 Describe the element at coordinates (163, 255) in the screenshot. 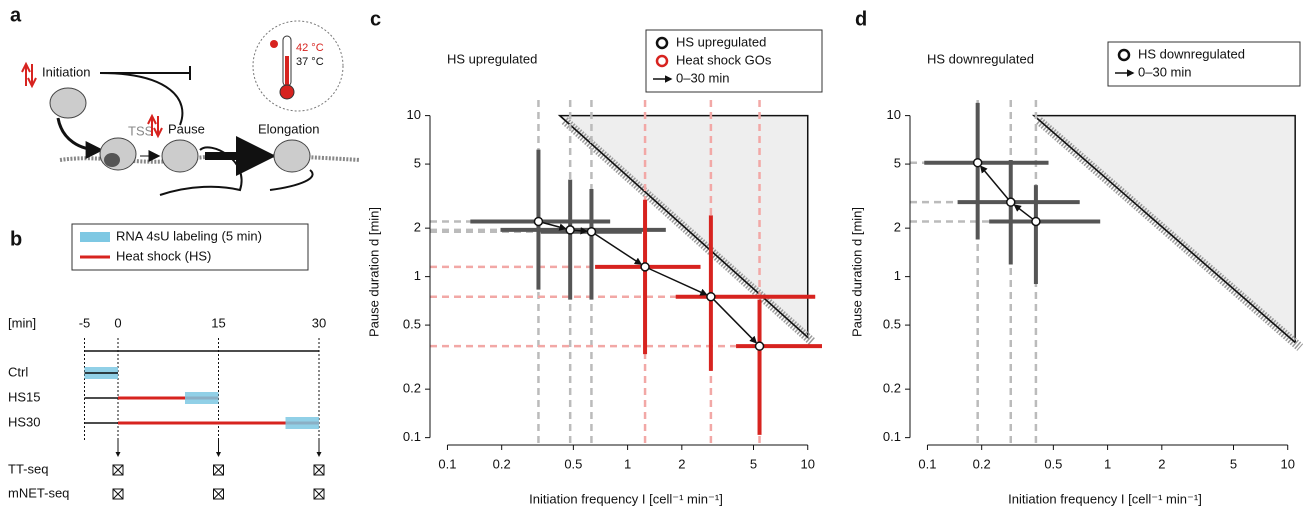

I see `legend-label: Heat shock (HS)` at that location.